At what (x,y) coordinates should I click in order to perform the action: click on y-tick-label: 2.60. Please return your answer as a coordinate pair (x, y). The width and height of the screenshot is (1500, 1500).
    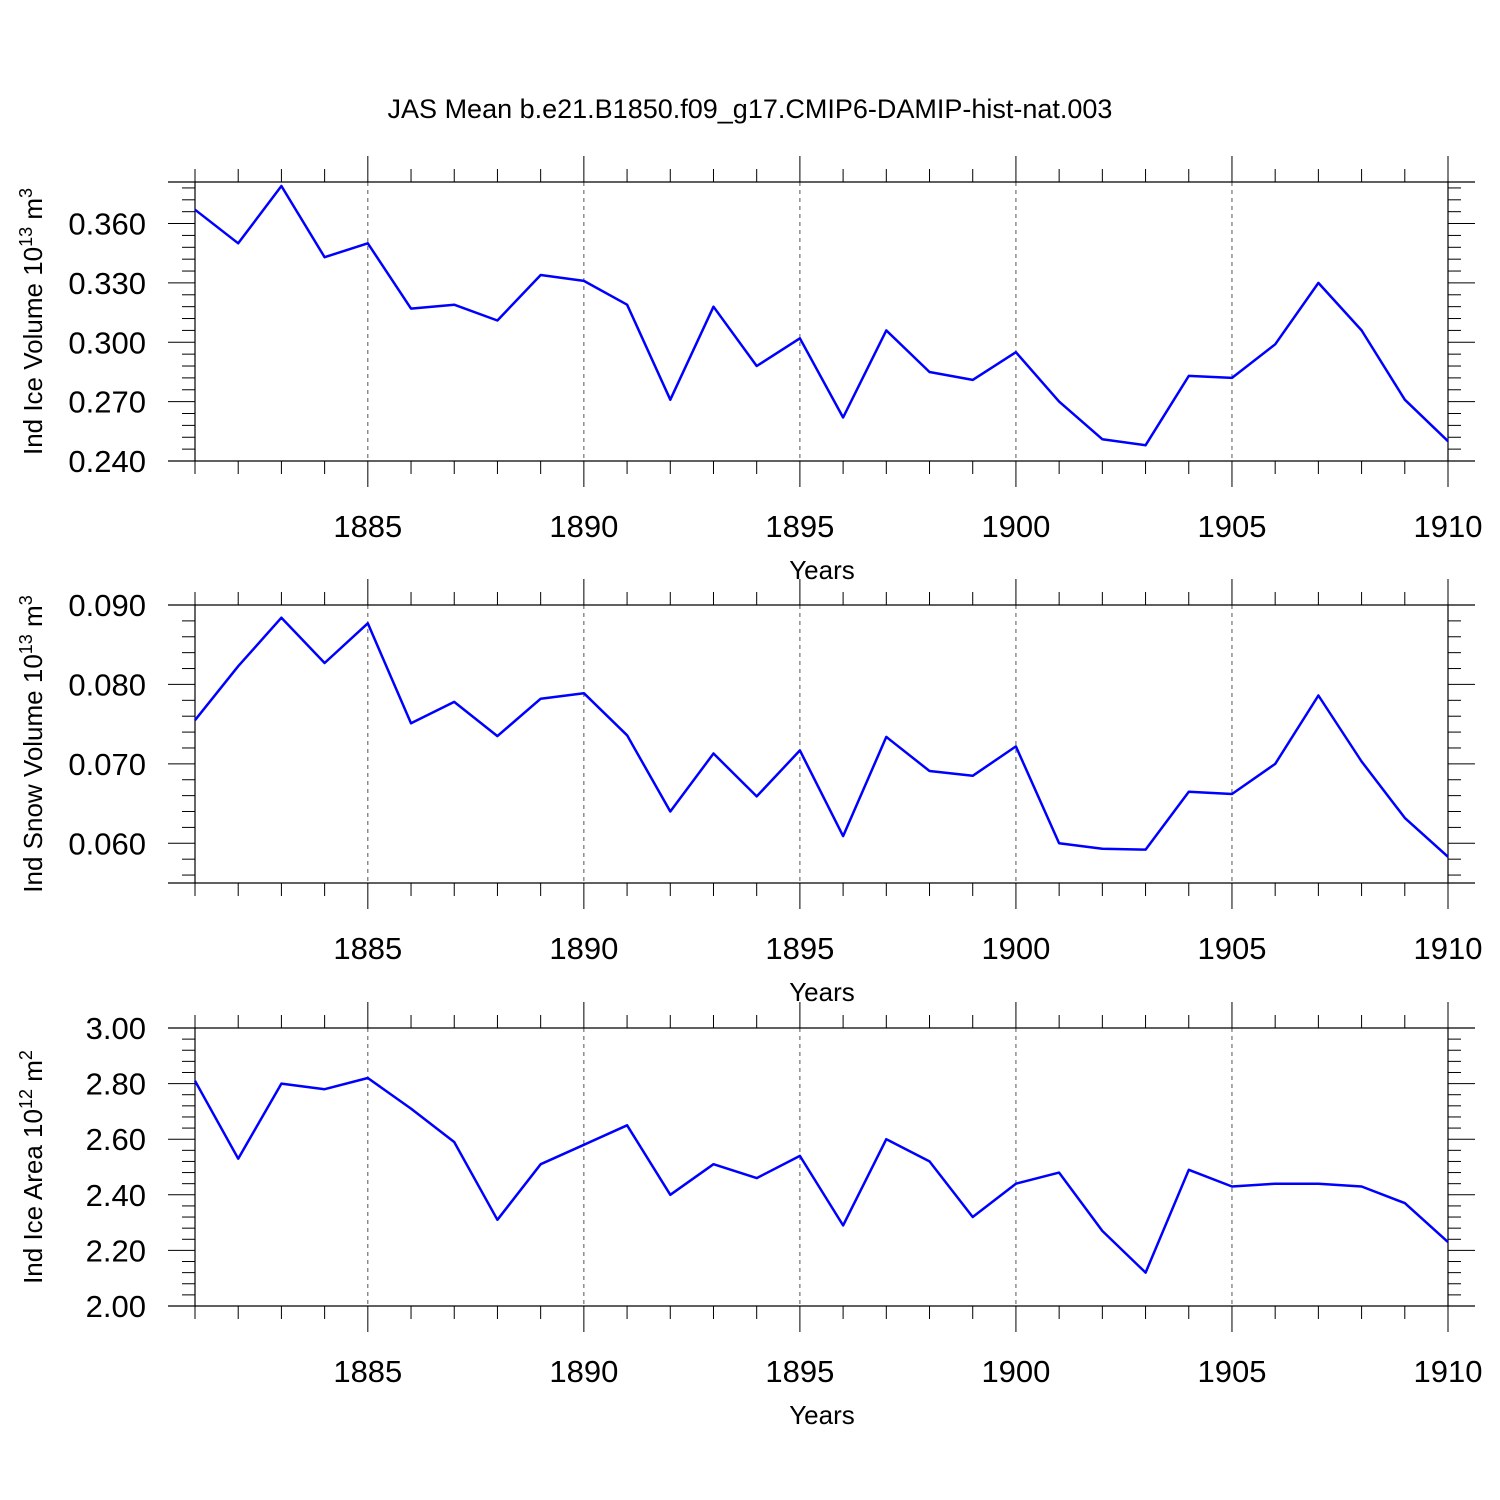
    Looking at the image, I should click on (116, 1139).